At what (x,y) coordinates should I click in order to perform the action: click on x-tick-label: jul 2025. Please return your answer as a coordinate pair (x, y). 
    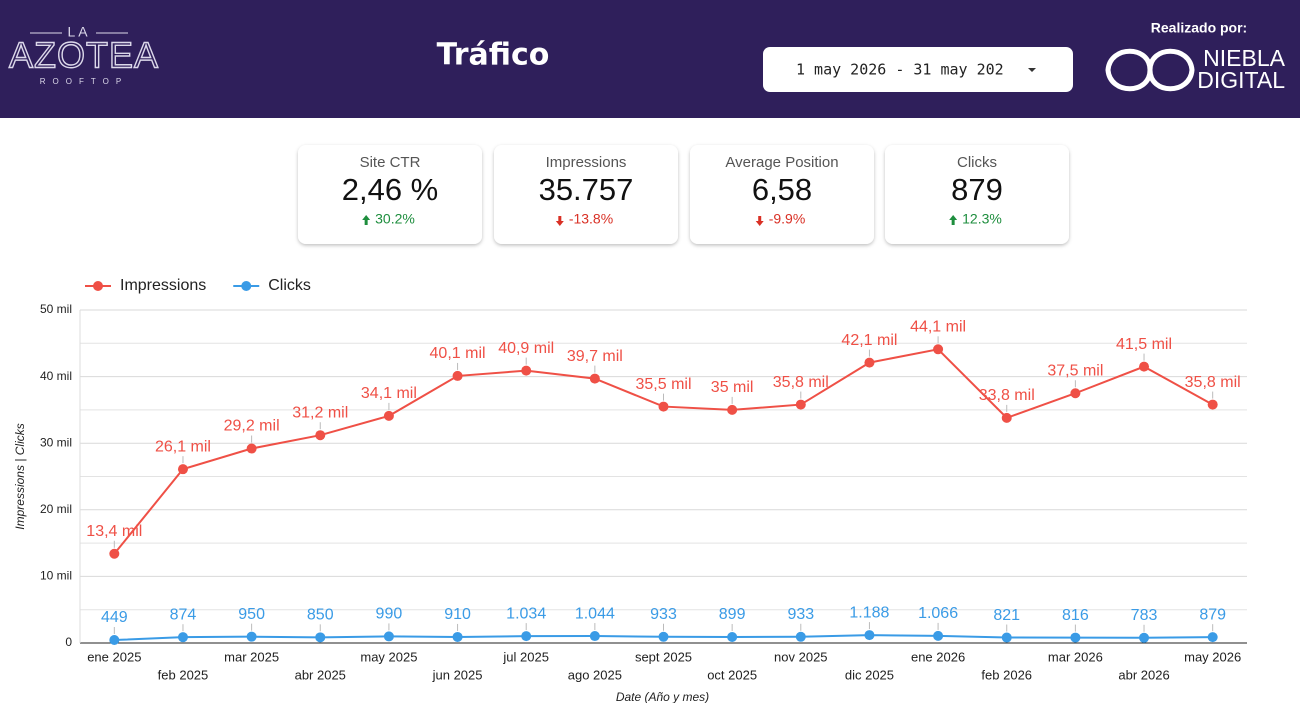
    Looking at the image, I should click on (525, 656).